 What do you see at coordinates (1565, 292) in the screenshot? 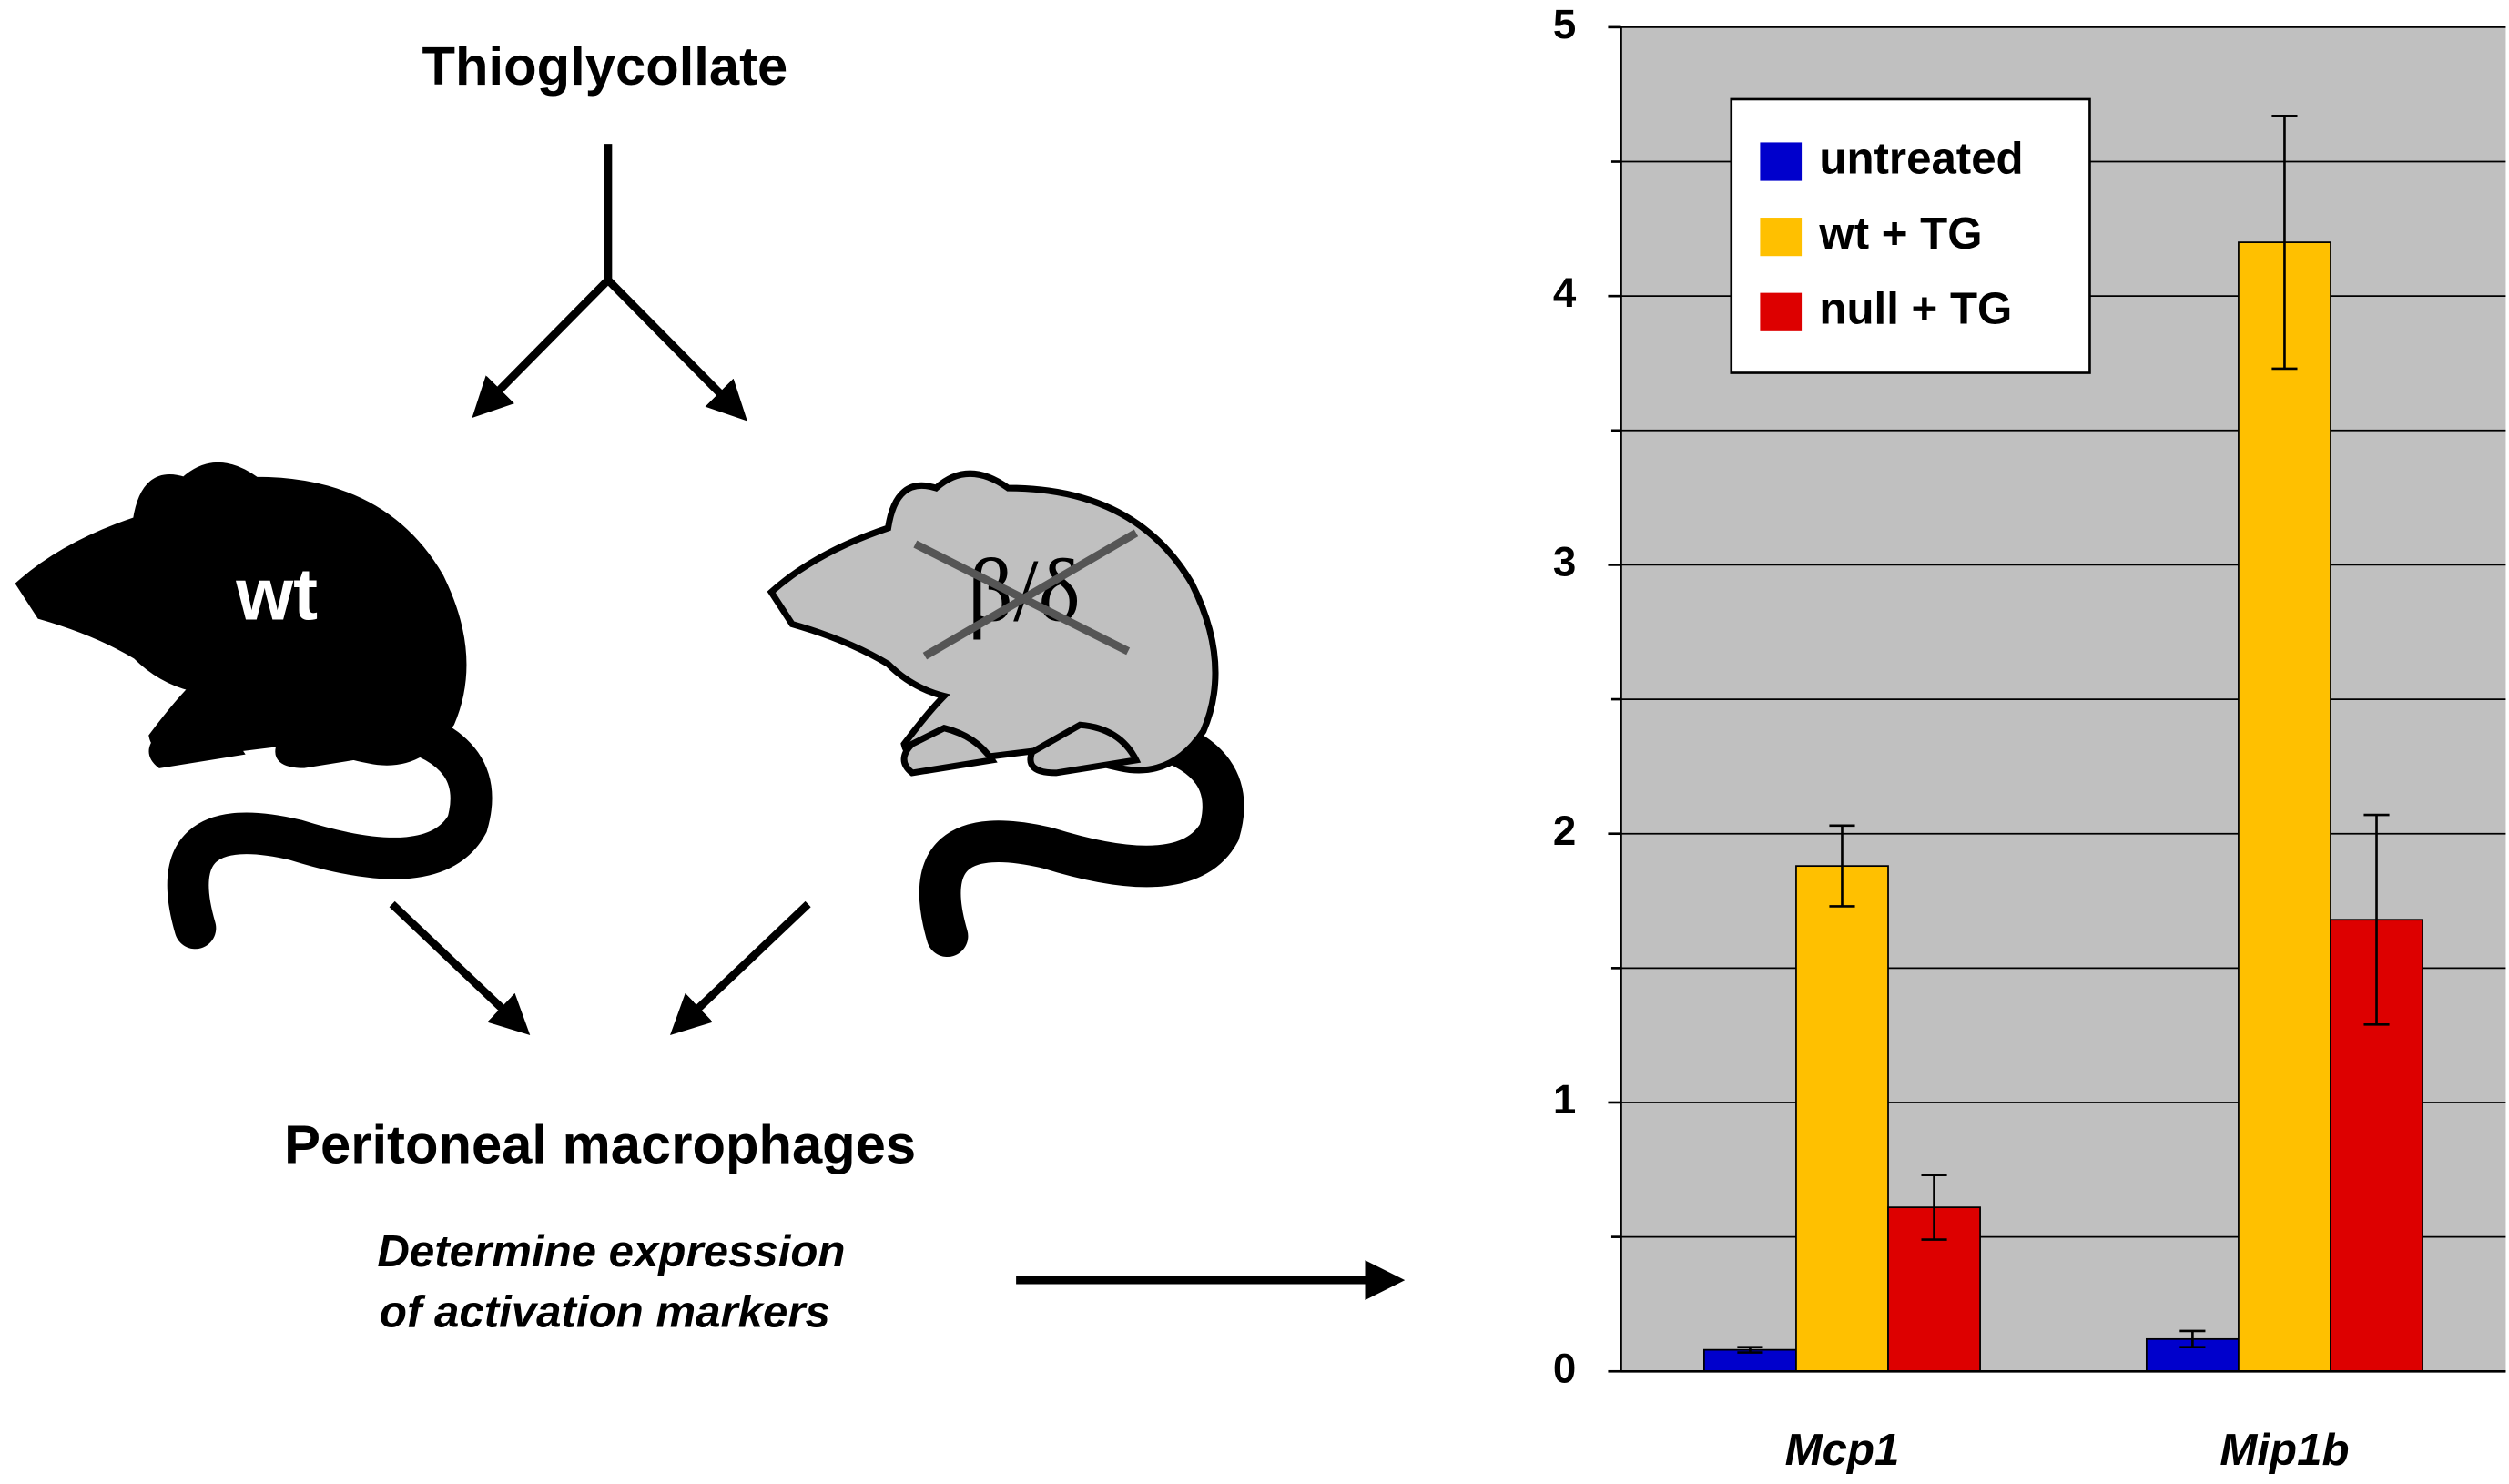
I see `y-tick-label: 4` at bounding box center [1565, 292].